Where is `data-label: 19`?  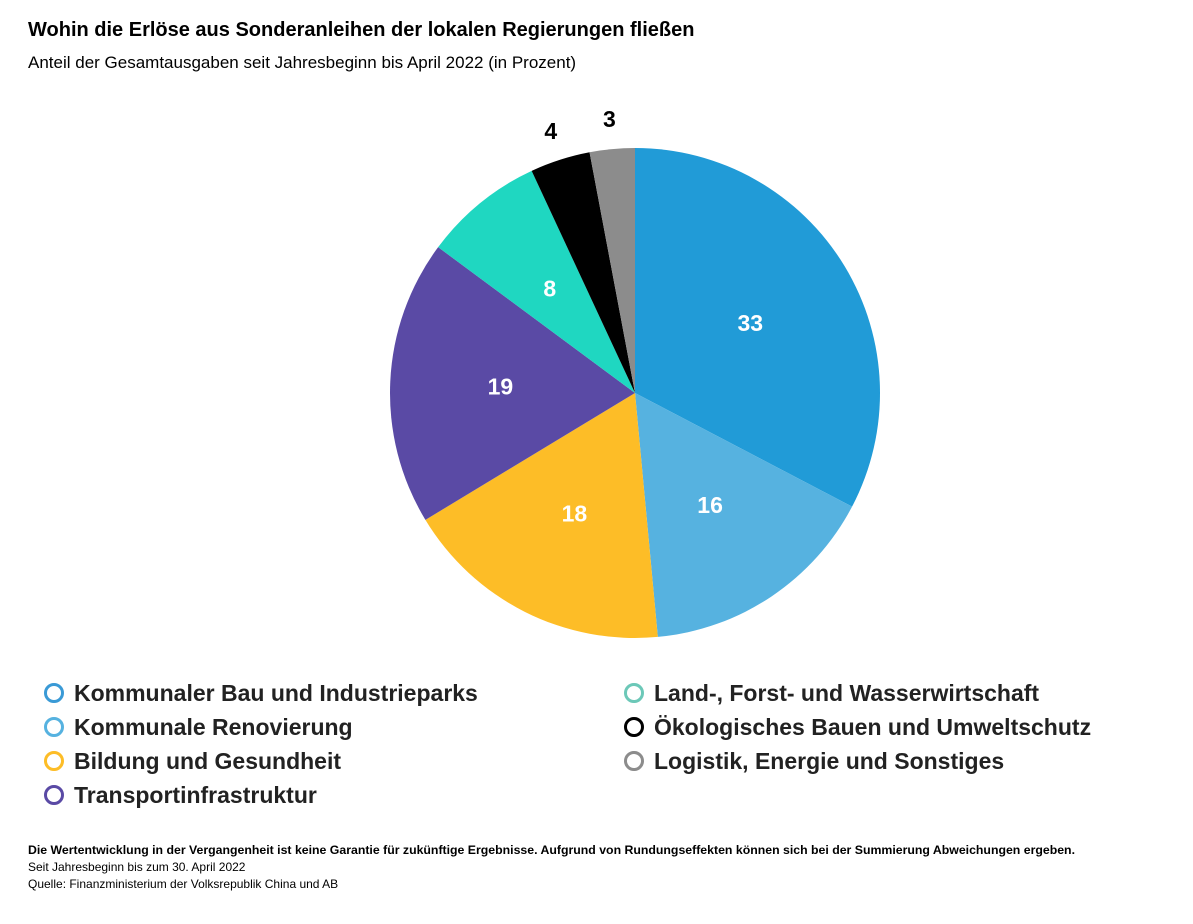 data-label: 19 is located at coordinates (501, 387).